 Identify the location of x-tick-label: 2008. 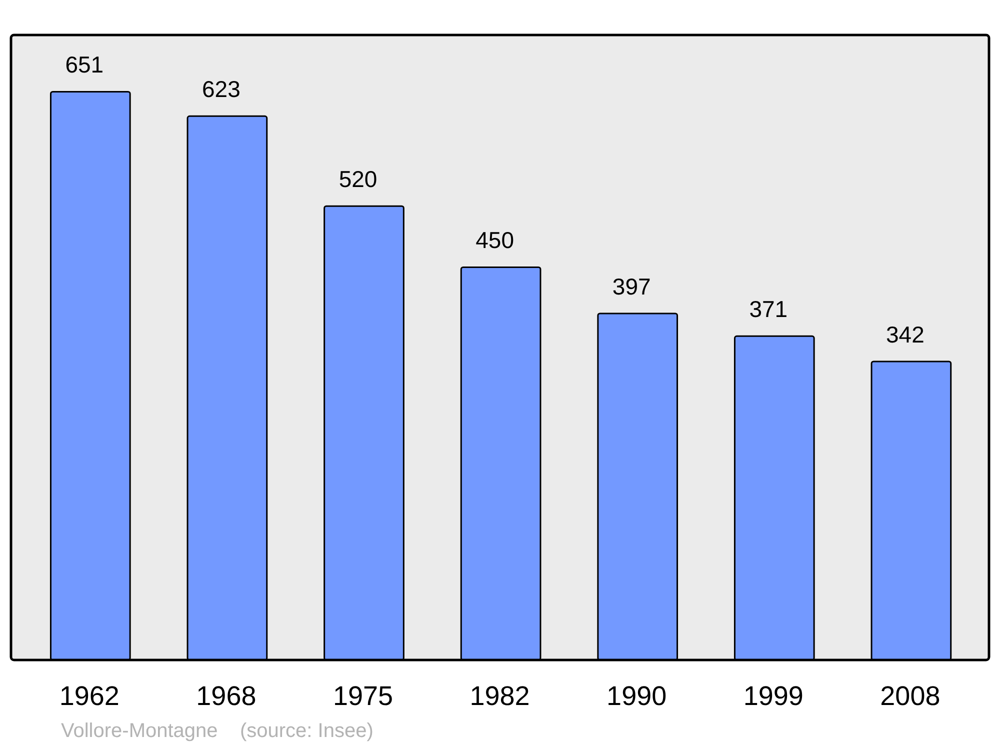
(910, 696).